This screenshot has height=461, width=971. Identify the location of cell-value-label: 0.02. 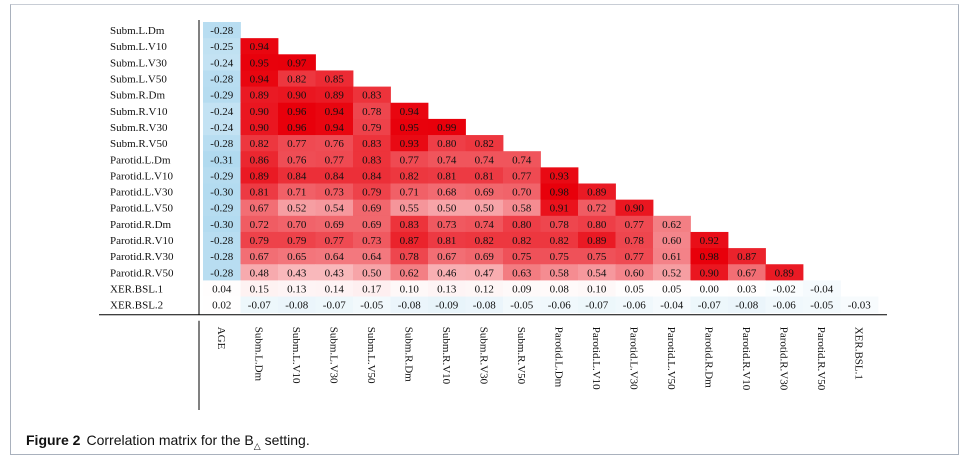
(221, 306).